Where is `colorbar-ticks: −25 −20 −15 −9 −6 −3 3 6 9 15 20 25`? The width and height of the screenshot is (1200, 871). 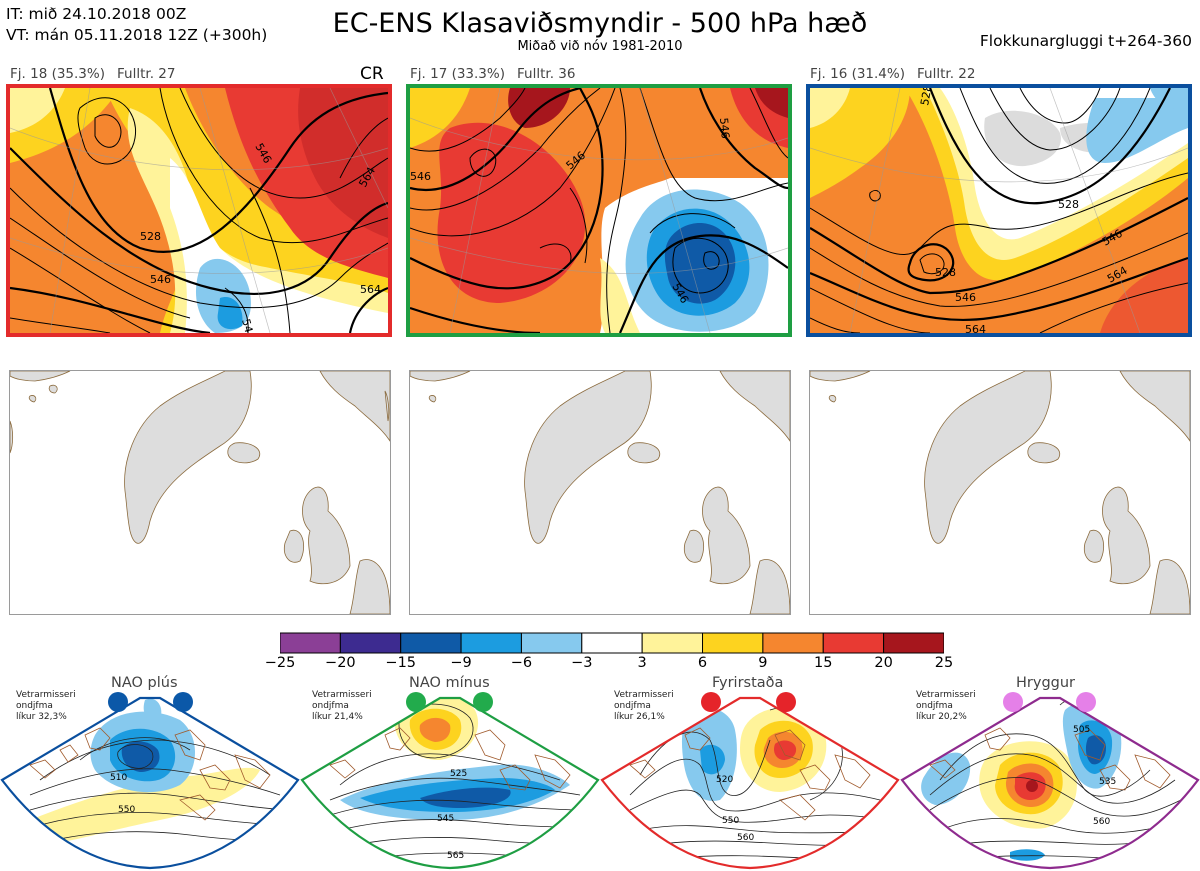
colorbar-ticks: −25 −20 −15 −9 −6 −3 3 6 9 15 20 25 is located at coordinates (610, 664).